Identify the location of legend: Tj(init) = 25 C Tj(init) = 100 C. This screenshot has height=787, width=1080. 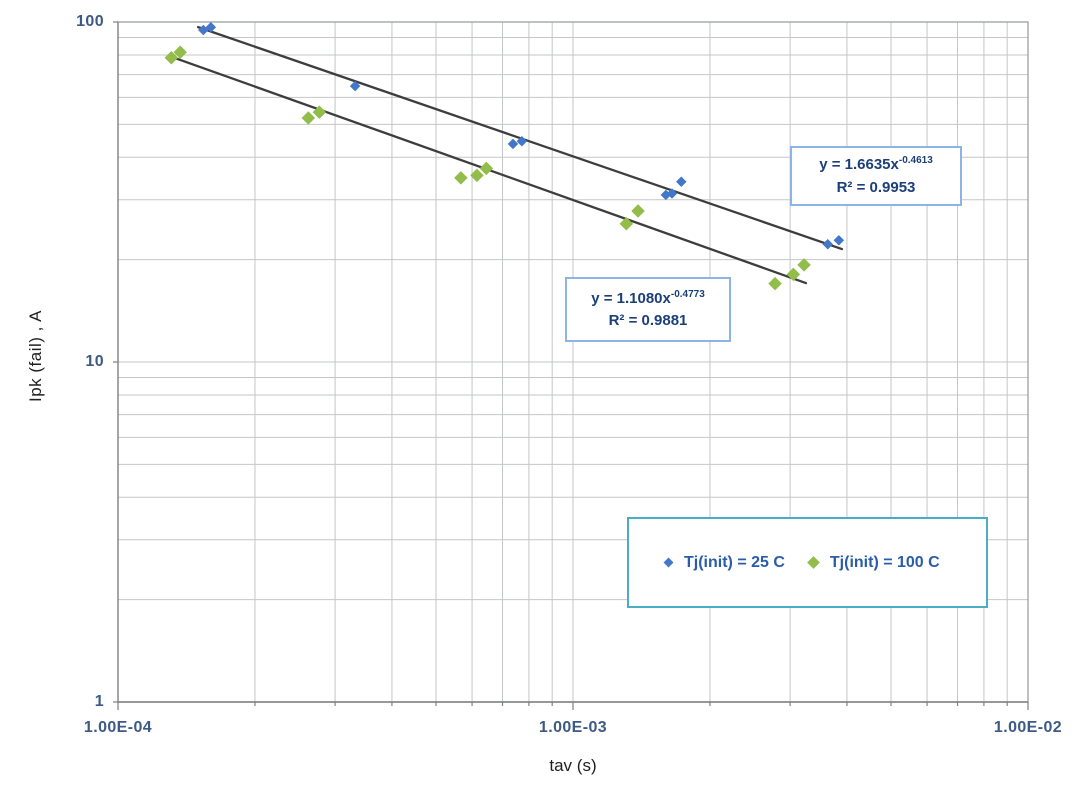
(807, 562).